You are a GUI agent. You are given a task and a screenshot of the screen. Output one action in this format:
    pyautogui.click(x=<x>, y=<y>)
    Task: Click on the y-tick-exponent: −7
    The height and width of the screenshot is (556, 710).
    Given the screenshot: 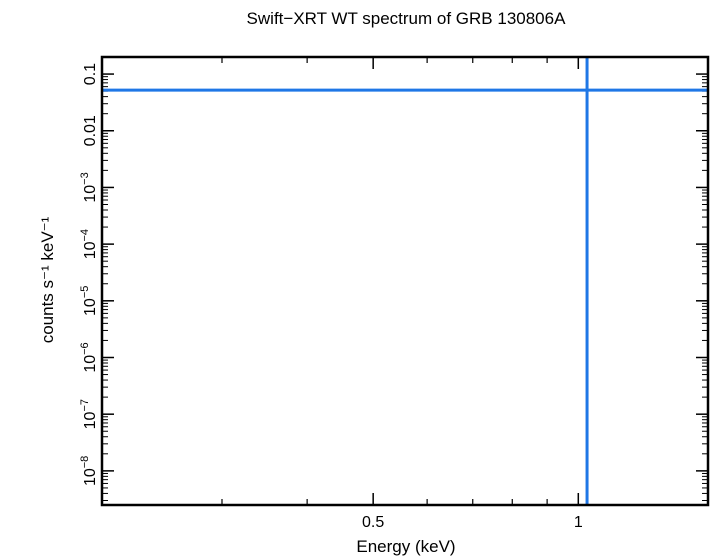 What is the action you would take?
    pyautogui.click(x=85, y=405)
    